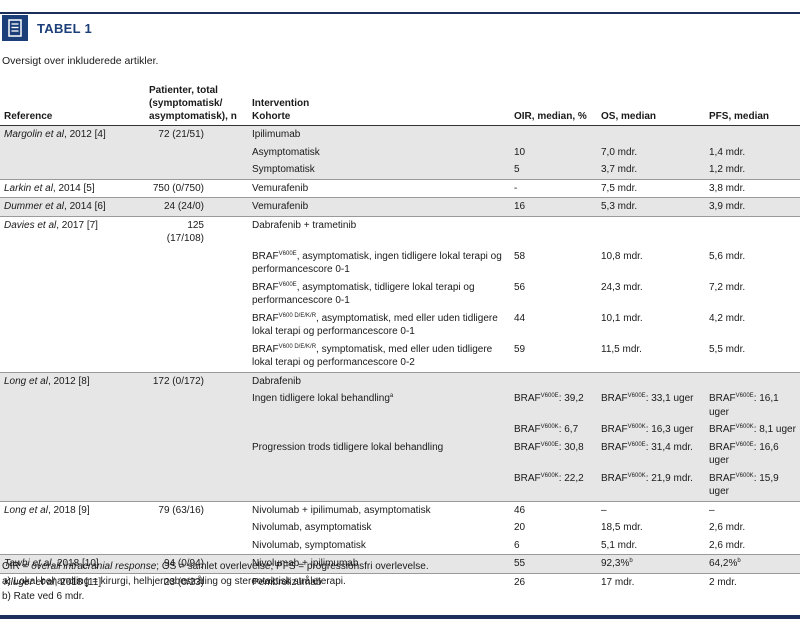 Image resolution: width=800 pixels, height=624 pixels. What do you see at coordinates (183, 90) in the screenshot?
I see `text: Patienter, total` at bounding box center [183, 90].